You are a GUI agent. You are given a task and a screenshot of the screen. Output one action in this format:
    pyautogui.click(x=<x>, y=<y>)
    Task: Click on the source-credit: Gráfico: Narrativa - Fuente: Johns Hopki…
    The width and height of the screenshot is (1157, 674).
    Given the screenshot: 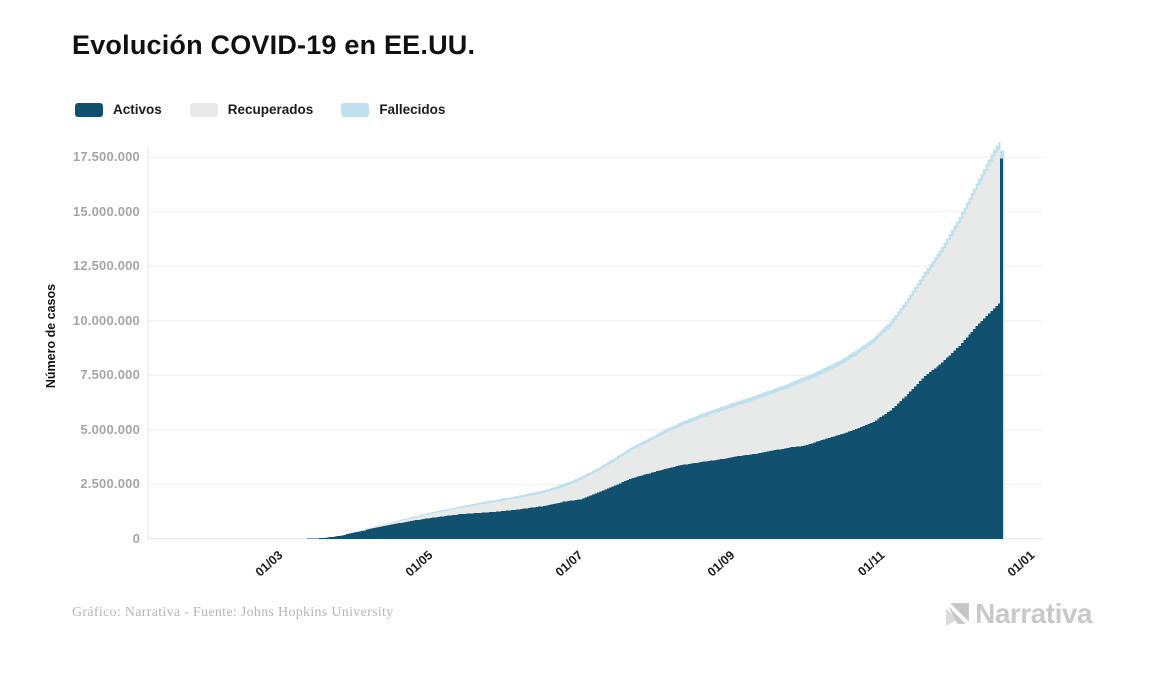 What is the action you would take?
    pyautogui.click(x=233, y=612)
    